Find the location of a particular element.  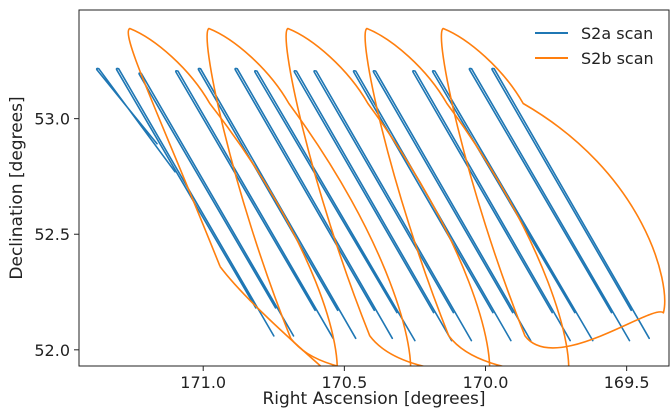

x-axis-label: Right Ascension [degrees] is located at coordinates (373, 399).